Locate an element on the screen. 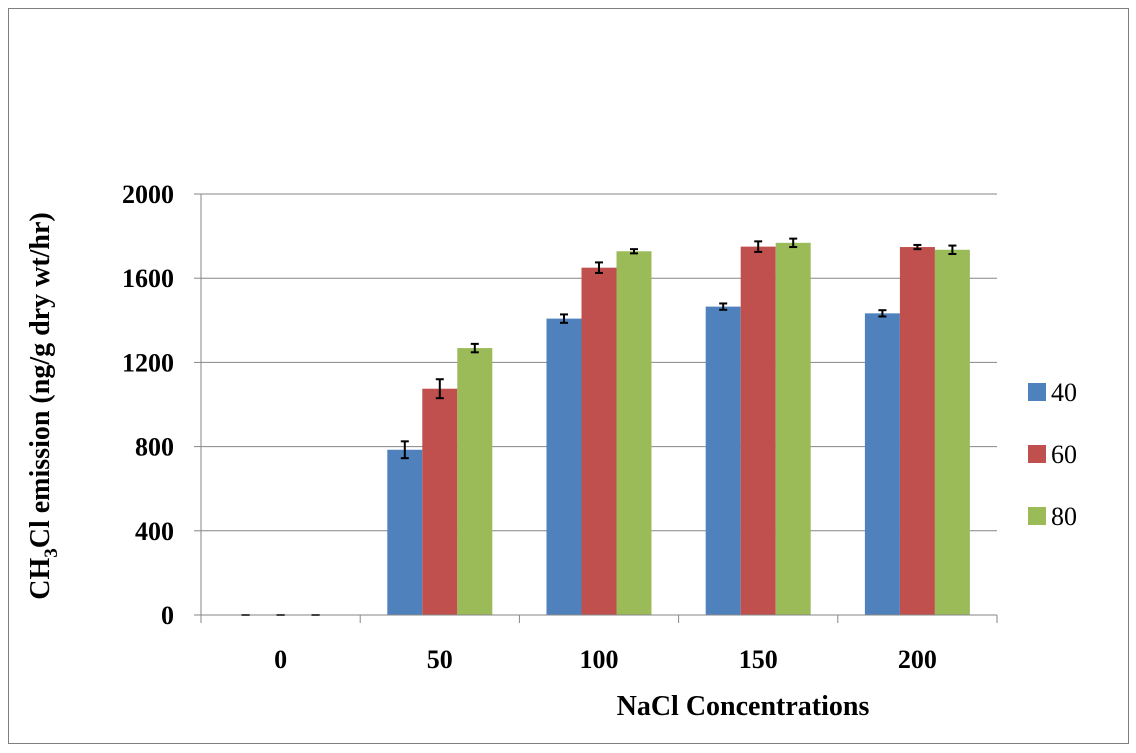 The width and height of the screenshot is (1136, 753). error-bar is located at coordinates (917, 247).